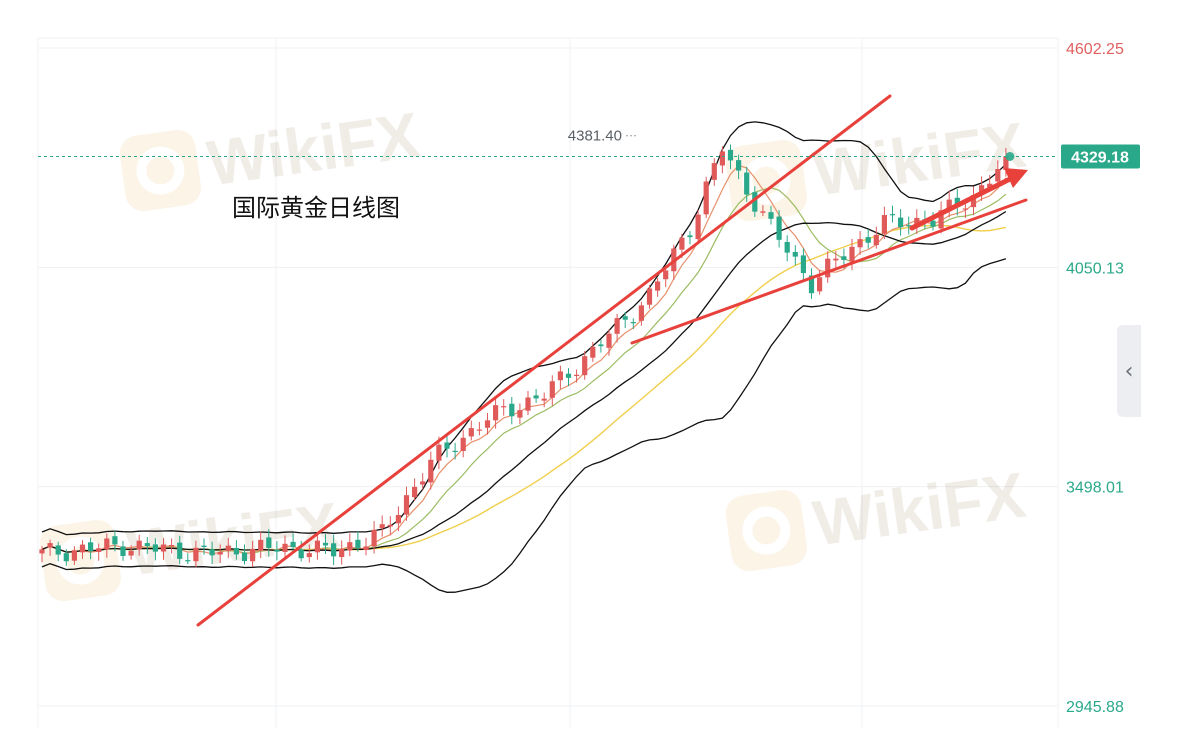 This screenshot has width=1179, height=739. What do you see at coordinates (1016, 178) in the screenshot?
I see `trend-arrow-head` at bounding box center [1016, 178].